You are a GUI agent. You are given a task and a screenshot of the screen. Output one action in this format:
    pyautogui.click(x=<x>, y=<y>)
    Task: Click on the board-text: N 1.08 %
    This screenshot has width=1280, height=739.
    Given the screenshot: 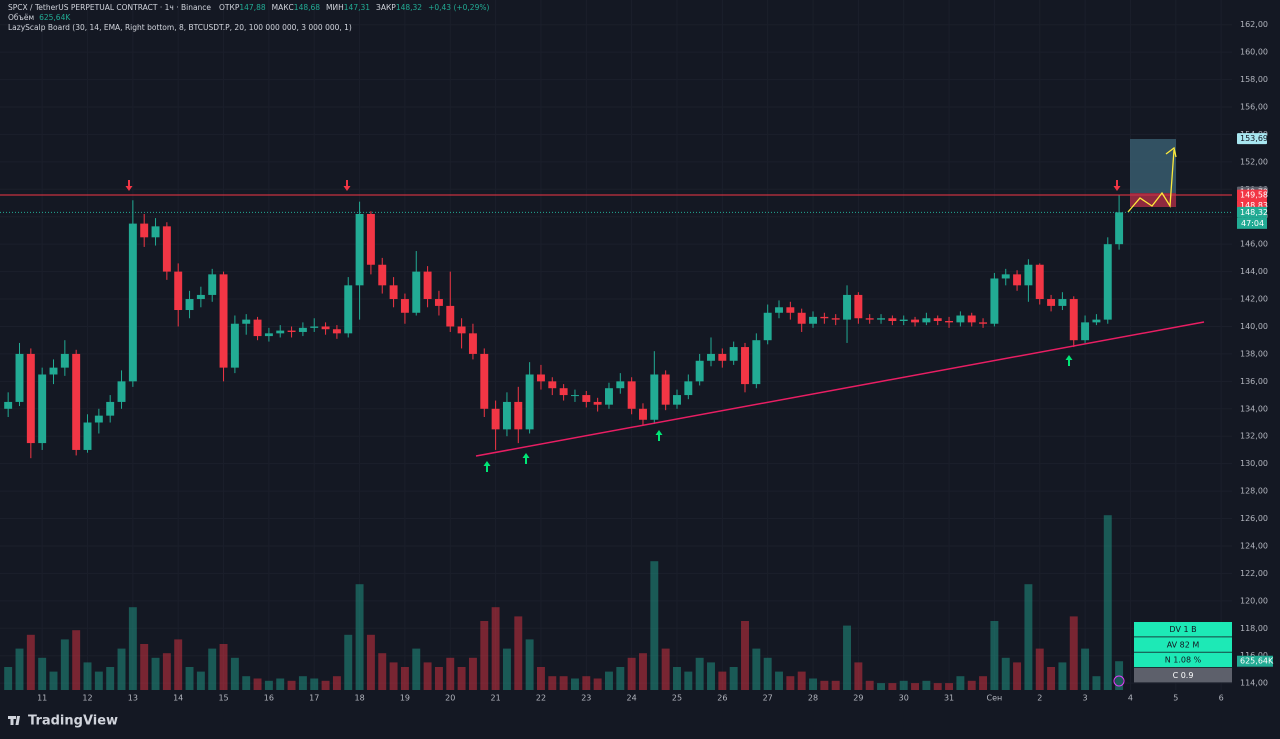 What is the action you would take?
    pyautogui.click(x=1183, y=660)
    